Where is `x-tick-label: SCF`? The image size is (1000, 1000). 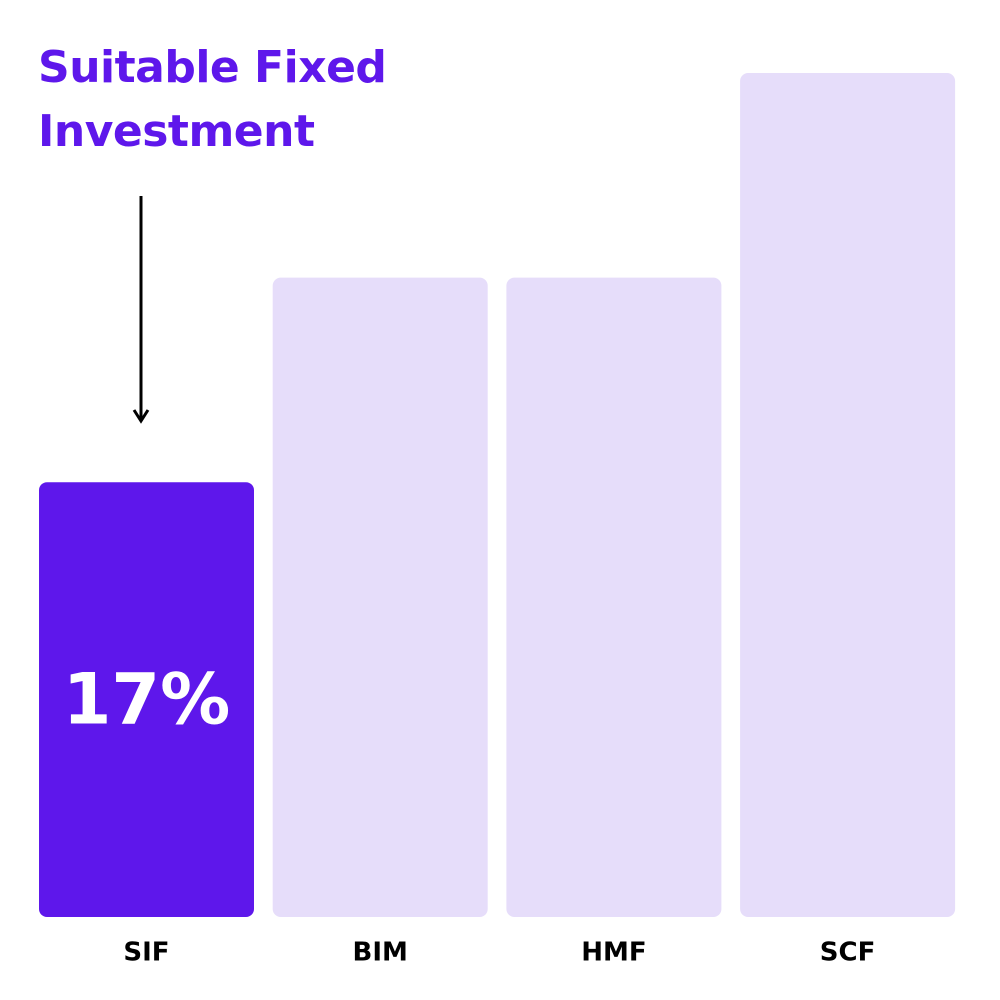 x-tick-label: SCF is located at coordinates (848, 953).